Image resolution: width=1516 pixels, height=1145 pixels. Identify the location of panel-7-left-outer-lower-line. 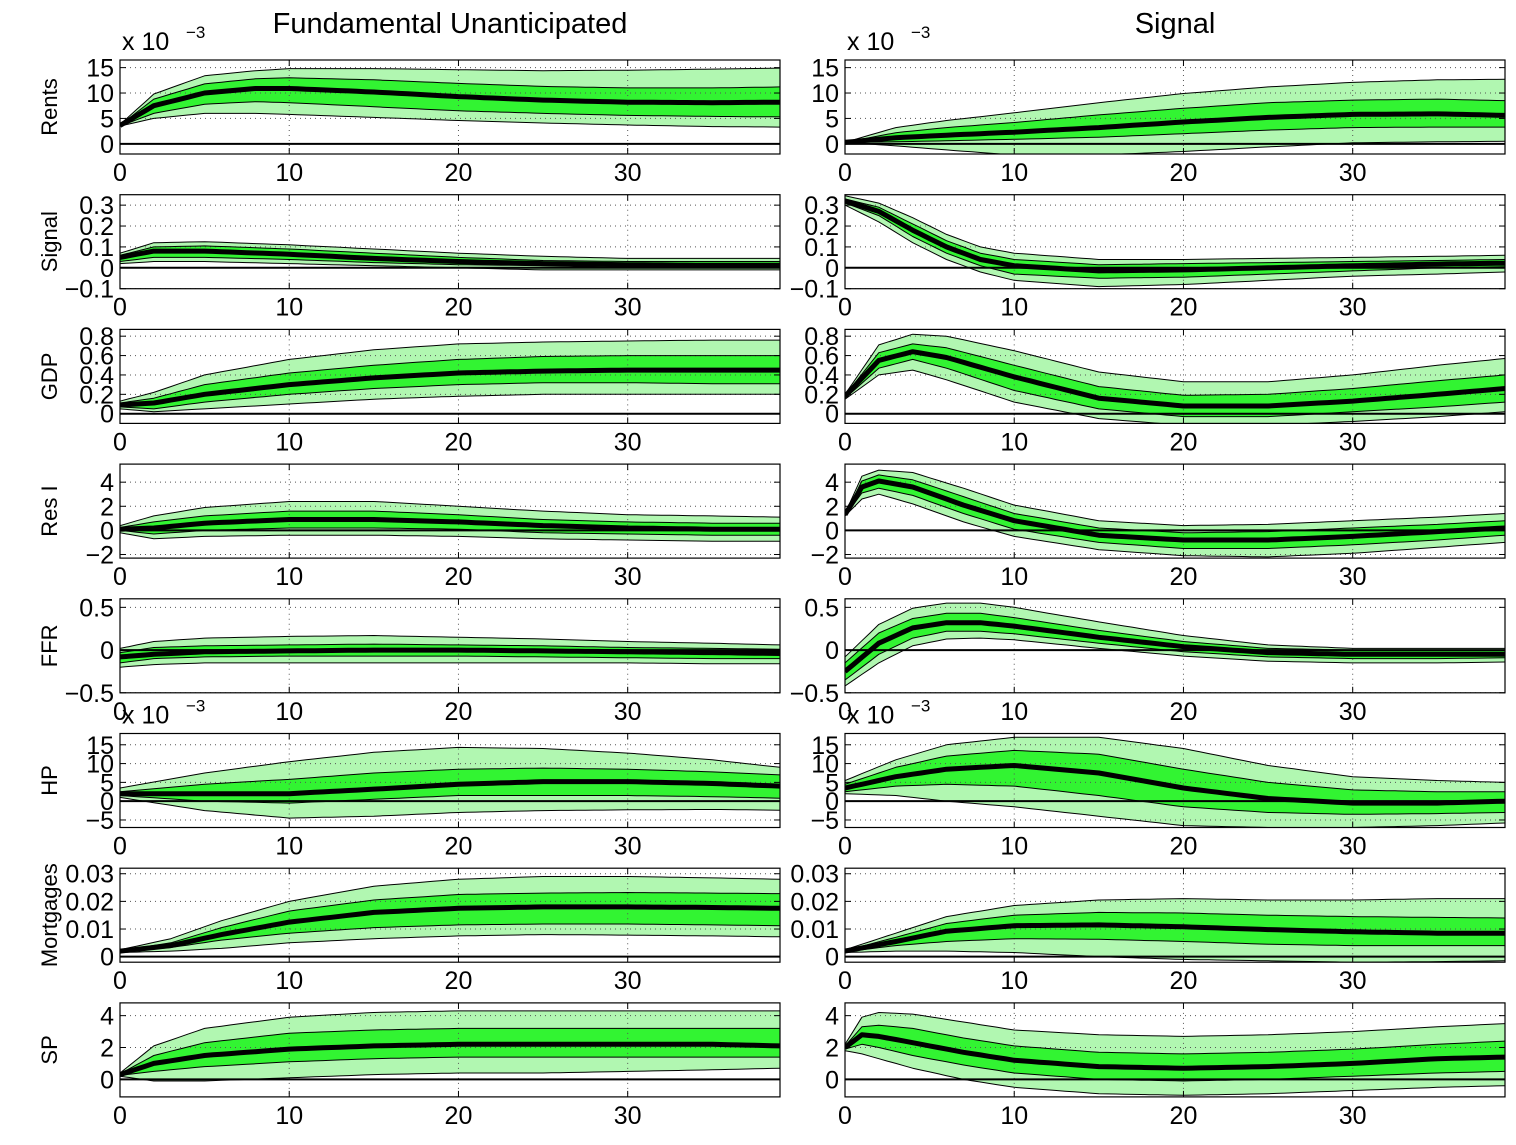
(450, 943).